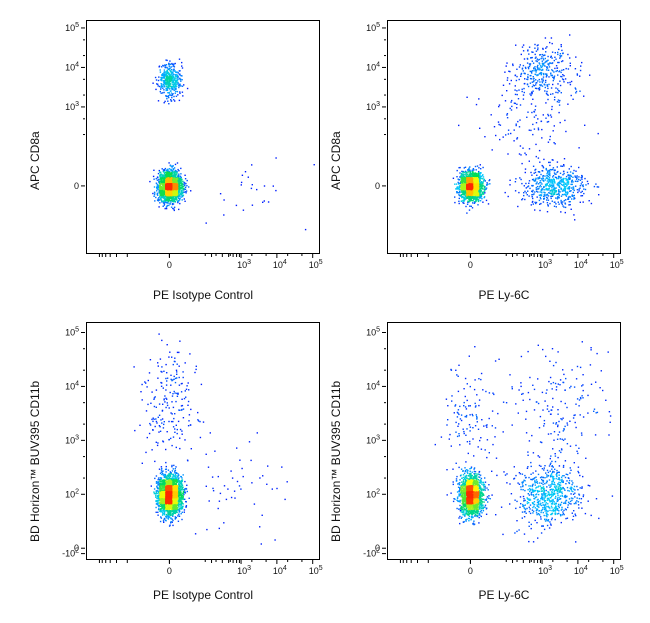 This screenshot has width=650, height=623. I want to click on y-tick-label: 104, so click(72, 66).